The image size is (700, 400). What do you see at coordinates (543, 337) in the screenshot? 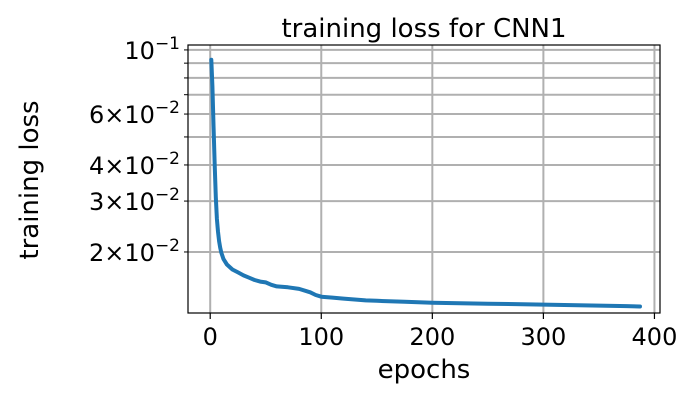
I see `x-tick-label: 300` at bounding box center [543, 337].